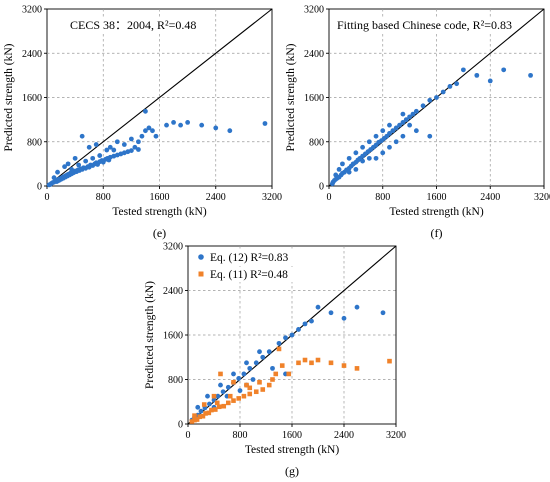 Image resolution: width=550 pixels, height=482 pixels. Describe the element at coordinates (437, 233) in the screenshot. I see `panel-label: (f)` at that location.